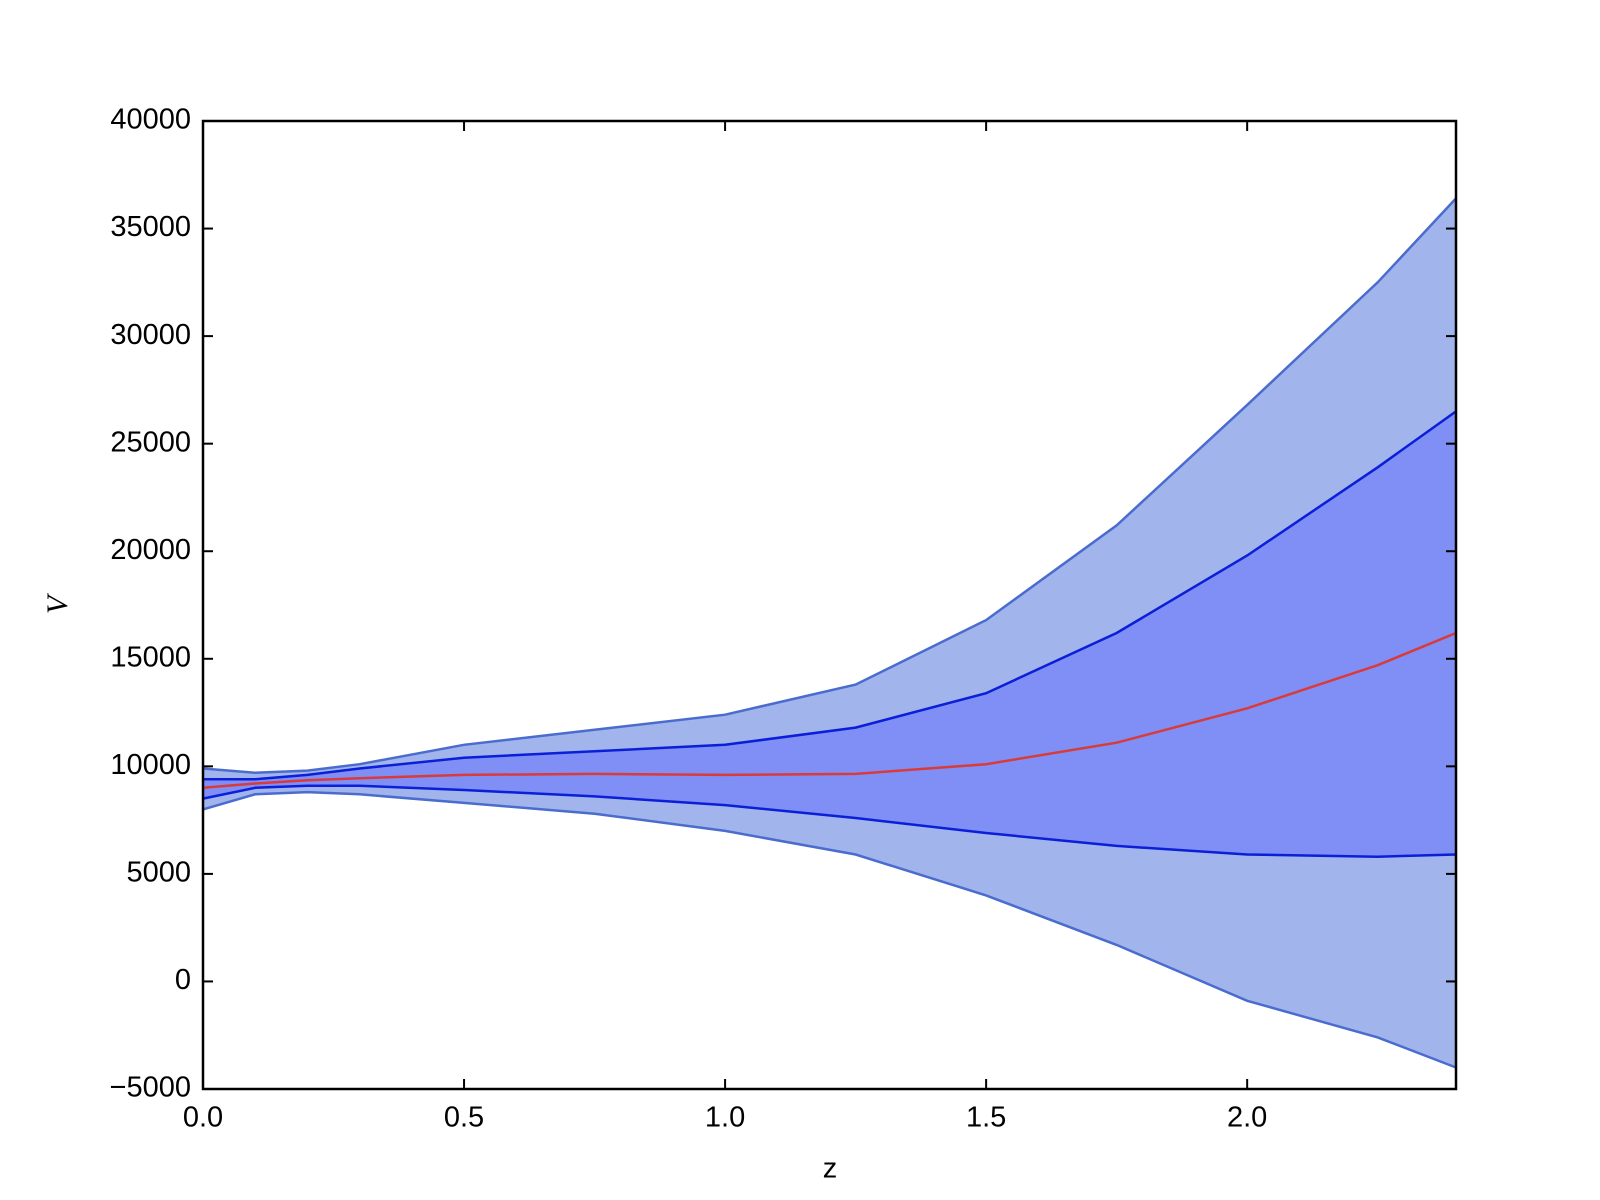  Describe the element at coordinates (150, 765) in the screenshot. I see `y-tick-label: 10000` at that location.